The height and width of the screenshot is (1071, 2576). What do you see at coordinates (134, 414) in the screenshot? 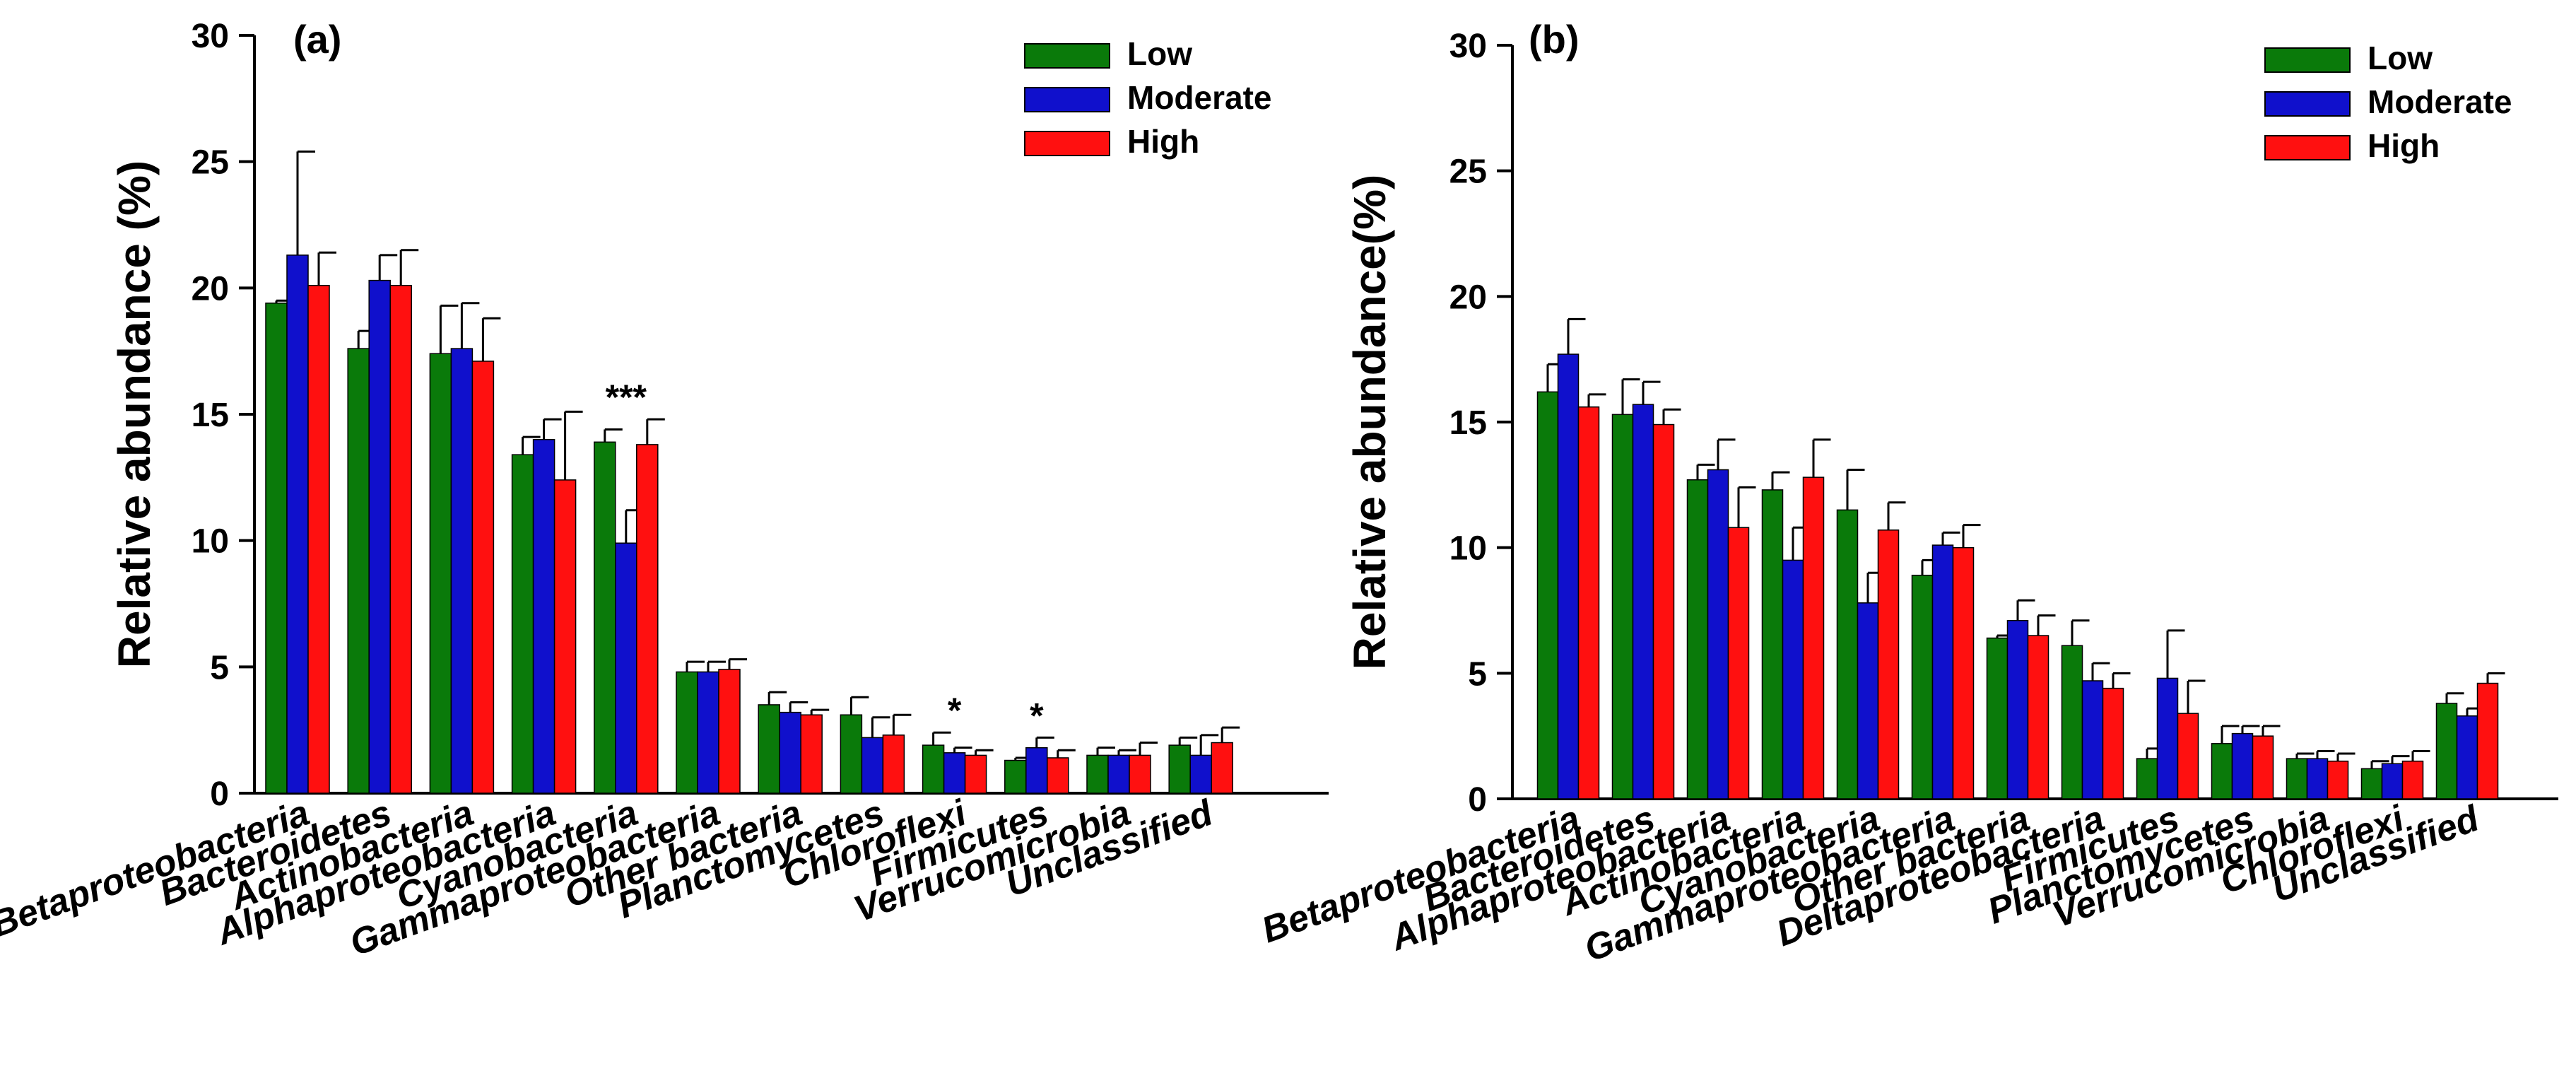
I see `y-axis-label: Relative abundance (%)` at bounding box center [134, 414].